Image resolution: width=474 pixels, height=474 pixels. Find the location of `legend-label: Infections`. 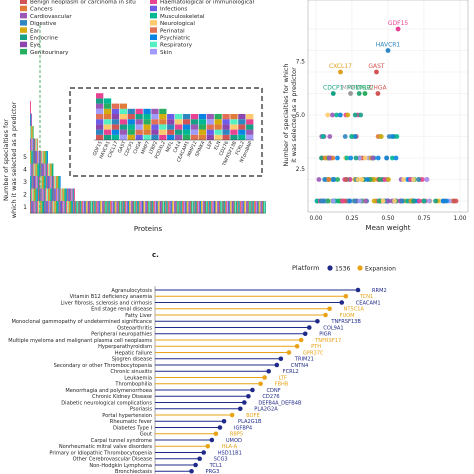

legend-label: Infections is located at coordinates (173, 10).